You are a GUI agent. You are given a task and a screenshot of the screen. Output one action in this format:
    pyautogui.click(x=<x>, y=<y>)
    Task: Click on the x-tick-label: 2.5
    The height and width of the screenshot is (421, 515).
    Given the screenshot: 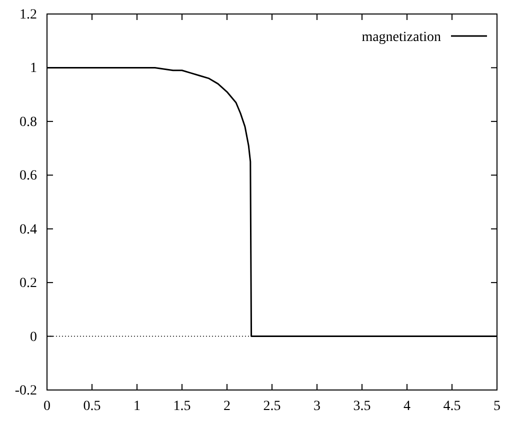 What is the action you would take?
    pyautogui.click(x=272, y=406)
    